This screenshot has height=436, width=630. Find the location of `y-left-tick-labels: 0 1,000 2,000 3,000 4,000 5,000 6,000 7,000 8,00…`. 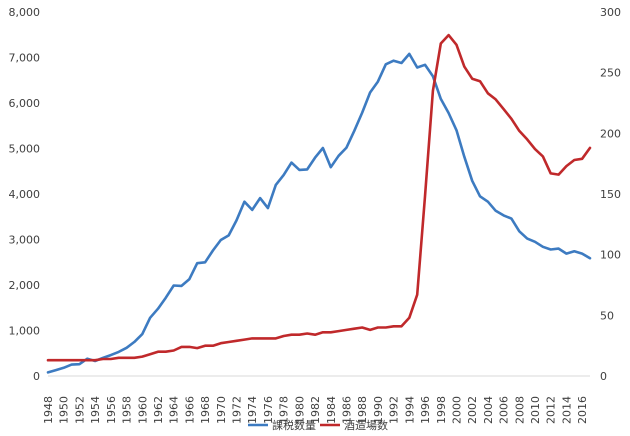

y-left-tick-labels: 0 1,000 2,000 3,000 4,000 5,000 6,000 7,000 8,00… is located at coordinates (25, 194).